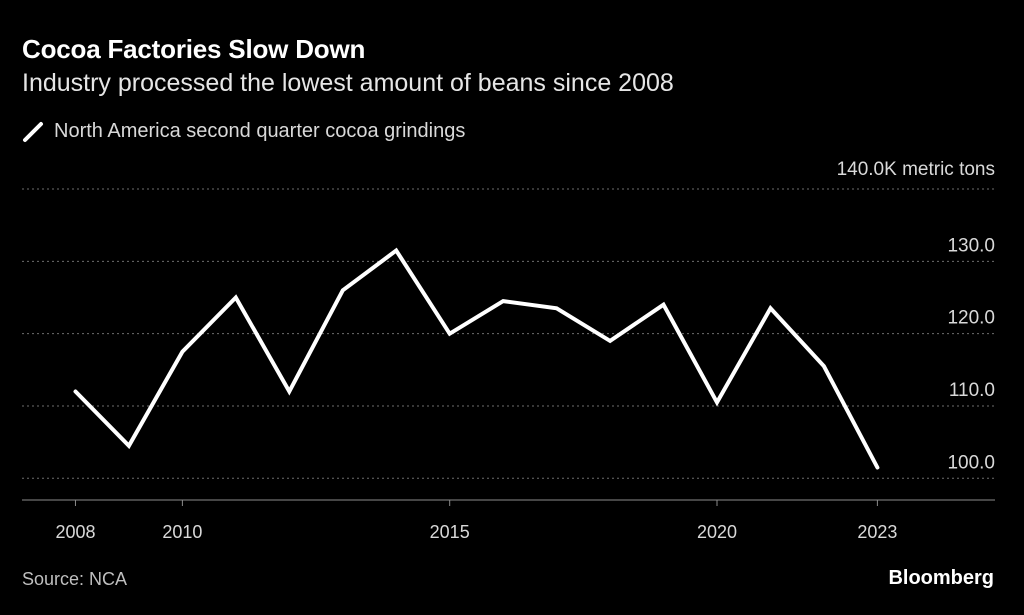 Image resolution: width=1024 pixels, height=615 pixels. I want to click on x-tick-label: 2008, so click(75, 532).